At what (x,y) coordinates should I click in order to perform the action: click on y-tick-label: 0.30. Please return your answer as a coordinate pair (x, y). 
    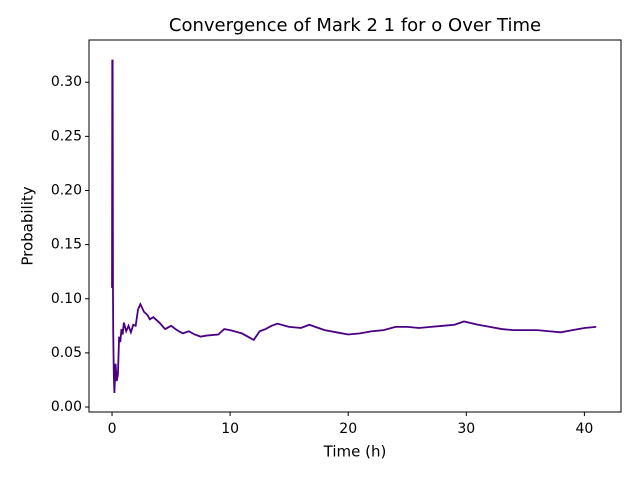
    Looking at the image, I should click on (66, 82).